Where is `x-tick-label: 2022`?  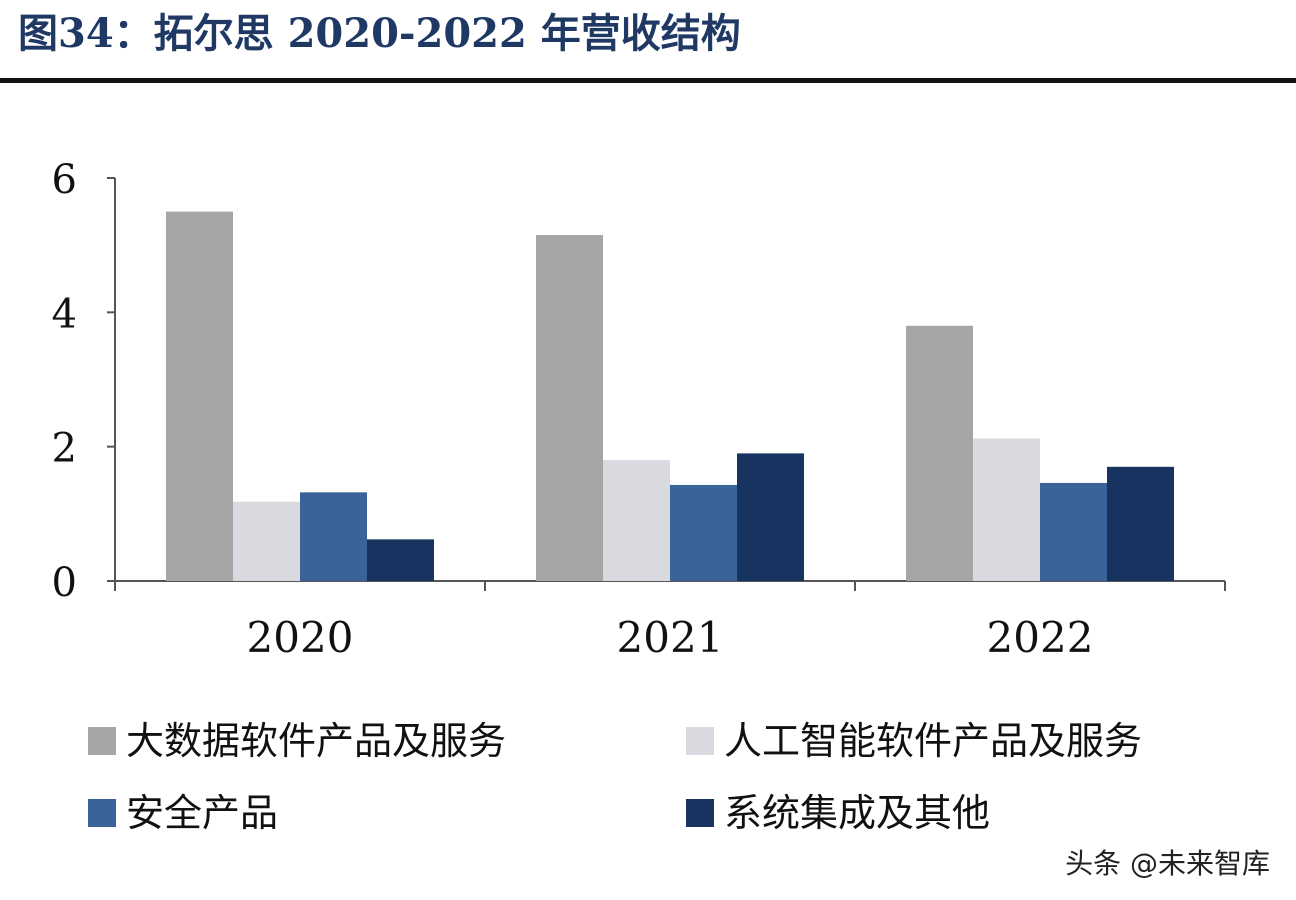 x-tick-label: 2022 is located at coordinates (1040, 637).